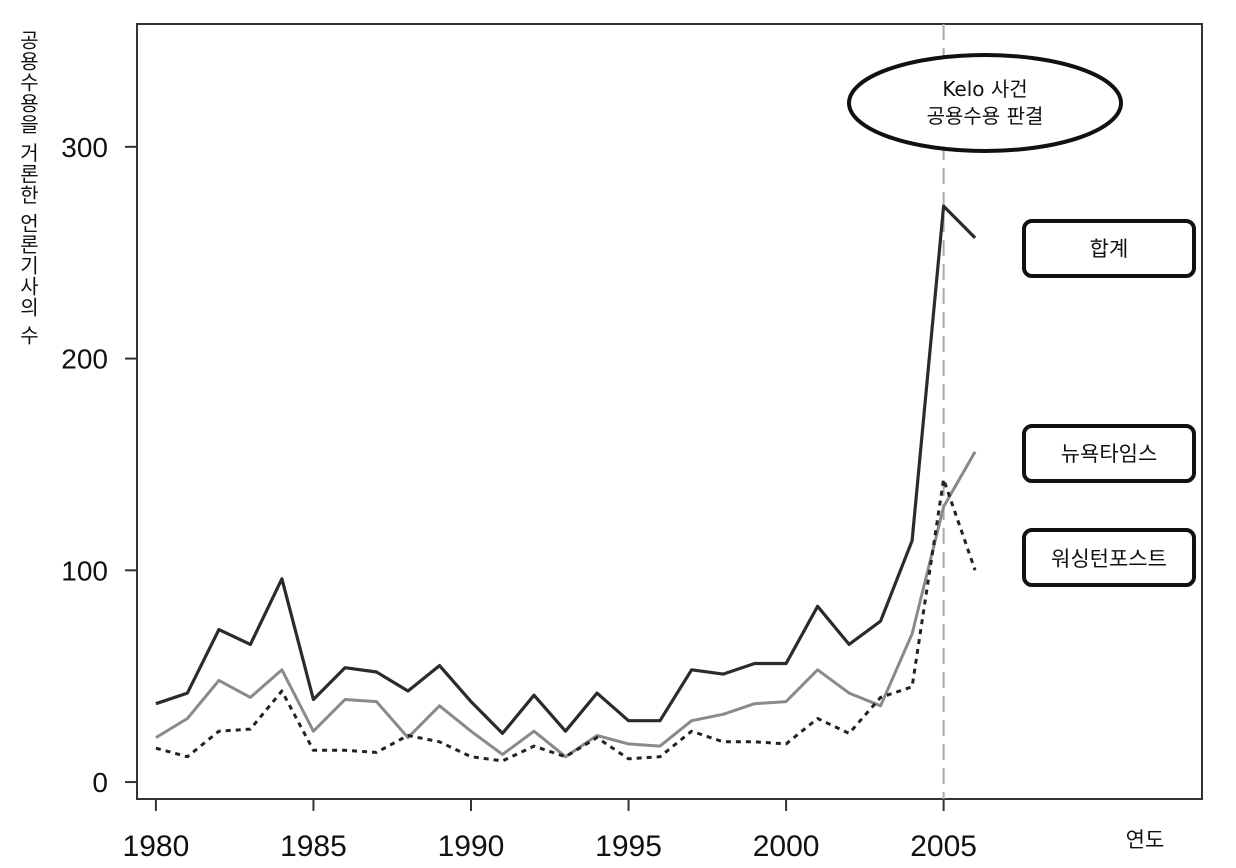 This screenshot has height=868, width=1236. What do you see at coordinates (156, 846) in the screenshot?
I see `x-tick-label-1980: 1980` at bounding box center [156, 846].